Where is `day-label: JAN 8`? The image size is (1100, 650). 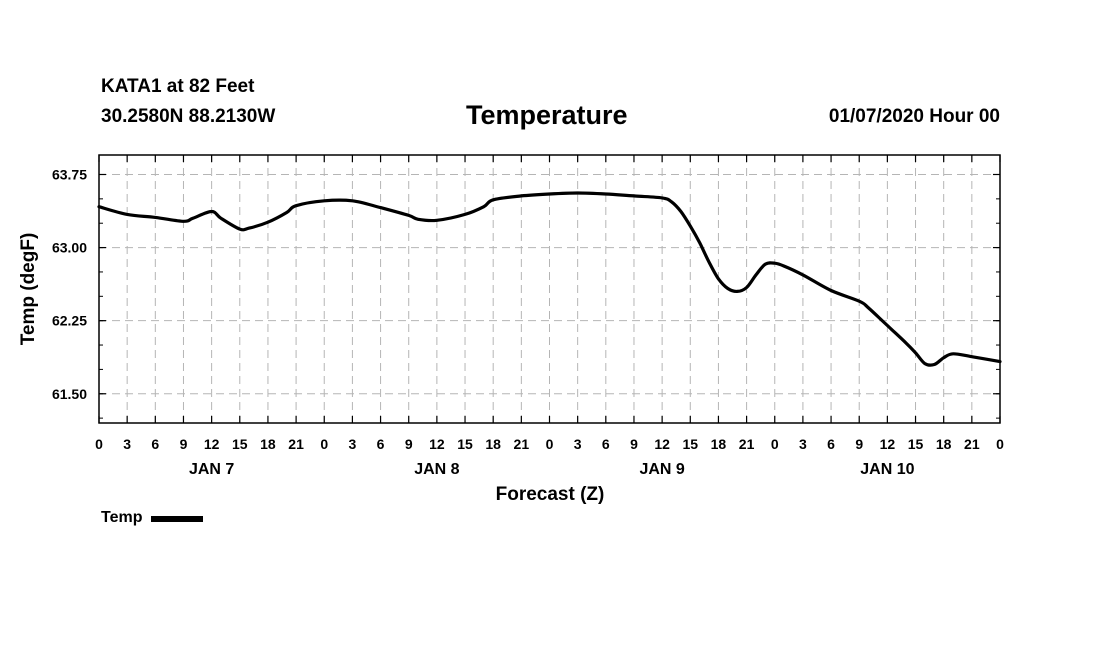 day-label: JAN 8 is located at coordinates (436, 469).